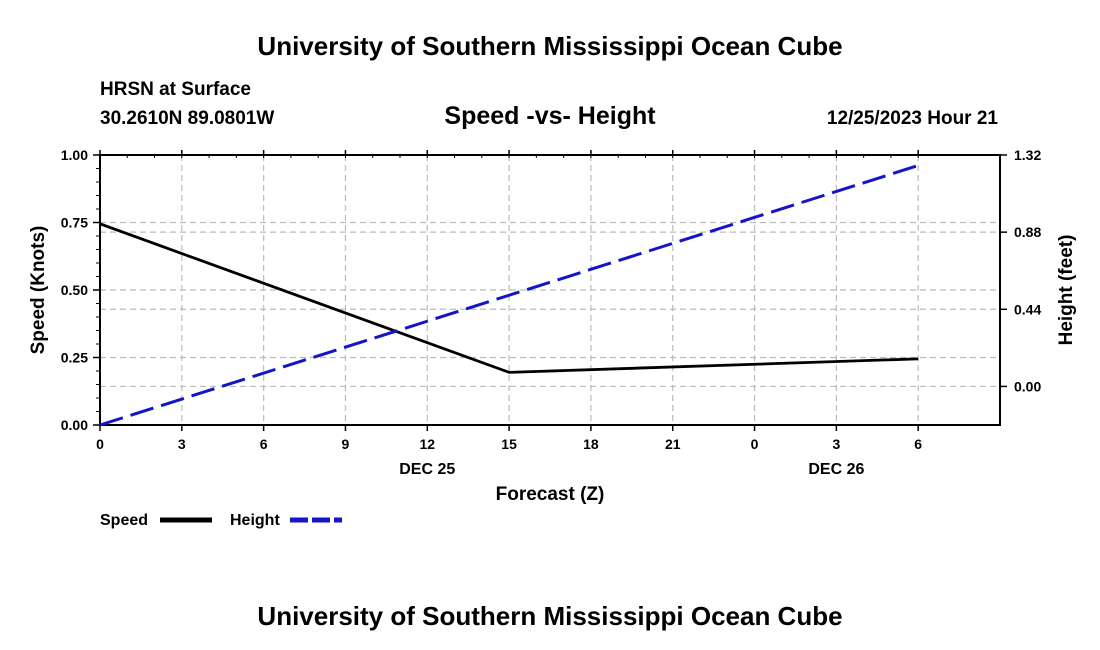  What do you see at coordinates (221, 520) in the screenshot?
I see `legend: Speed Height` at bounding box center [221, 520].